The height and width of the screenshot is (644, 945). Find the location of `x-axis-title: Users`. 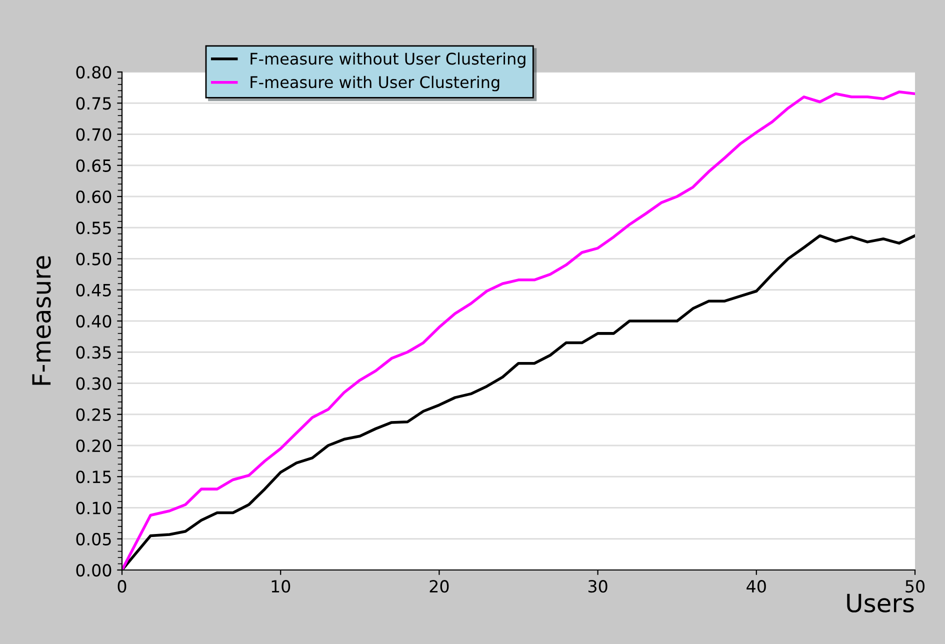

x-axis-title: Users is located at coordinates (880, 603).